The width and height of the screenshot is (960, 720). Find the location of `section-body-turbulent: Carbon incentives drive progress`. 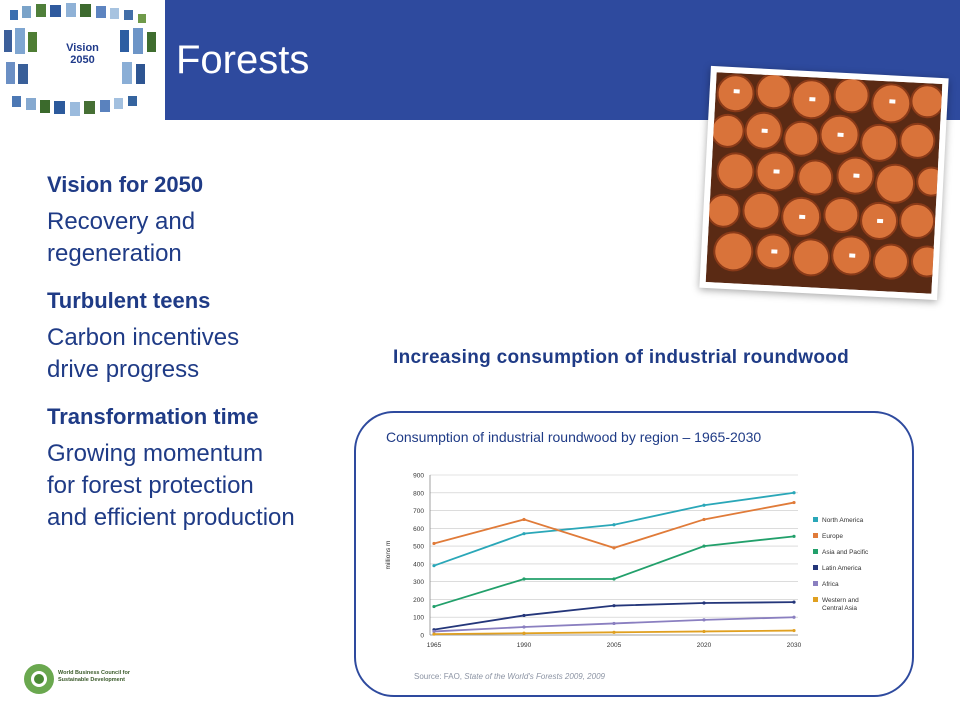

section-body-turbulent: Carbon incentives drive progress is located at coordinates (143, 353).